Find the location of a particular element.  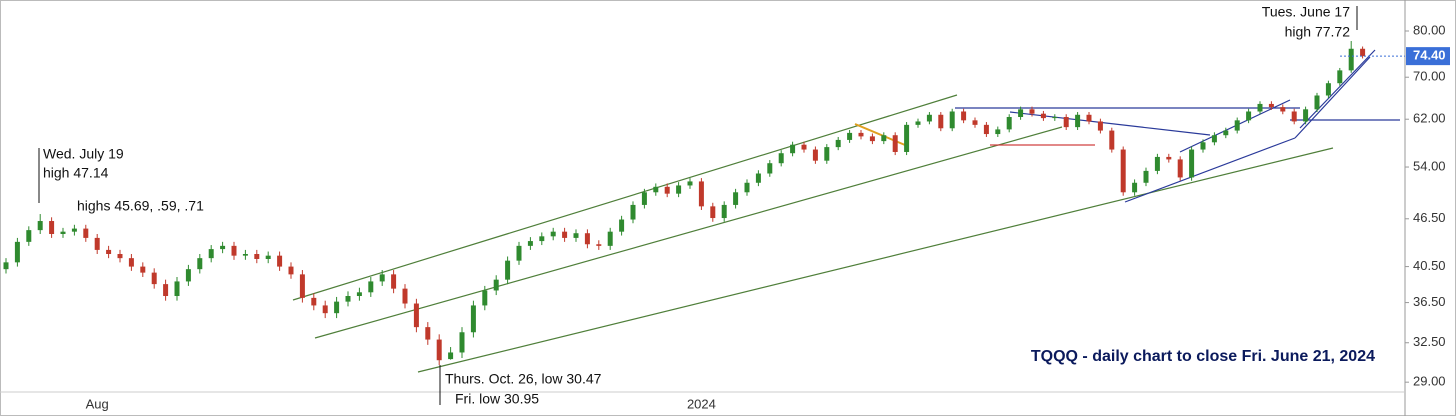

last-price-label: 74.40 is located at coordinates (1429, 55).